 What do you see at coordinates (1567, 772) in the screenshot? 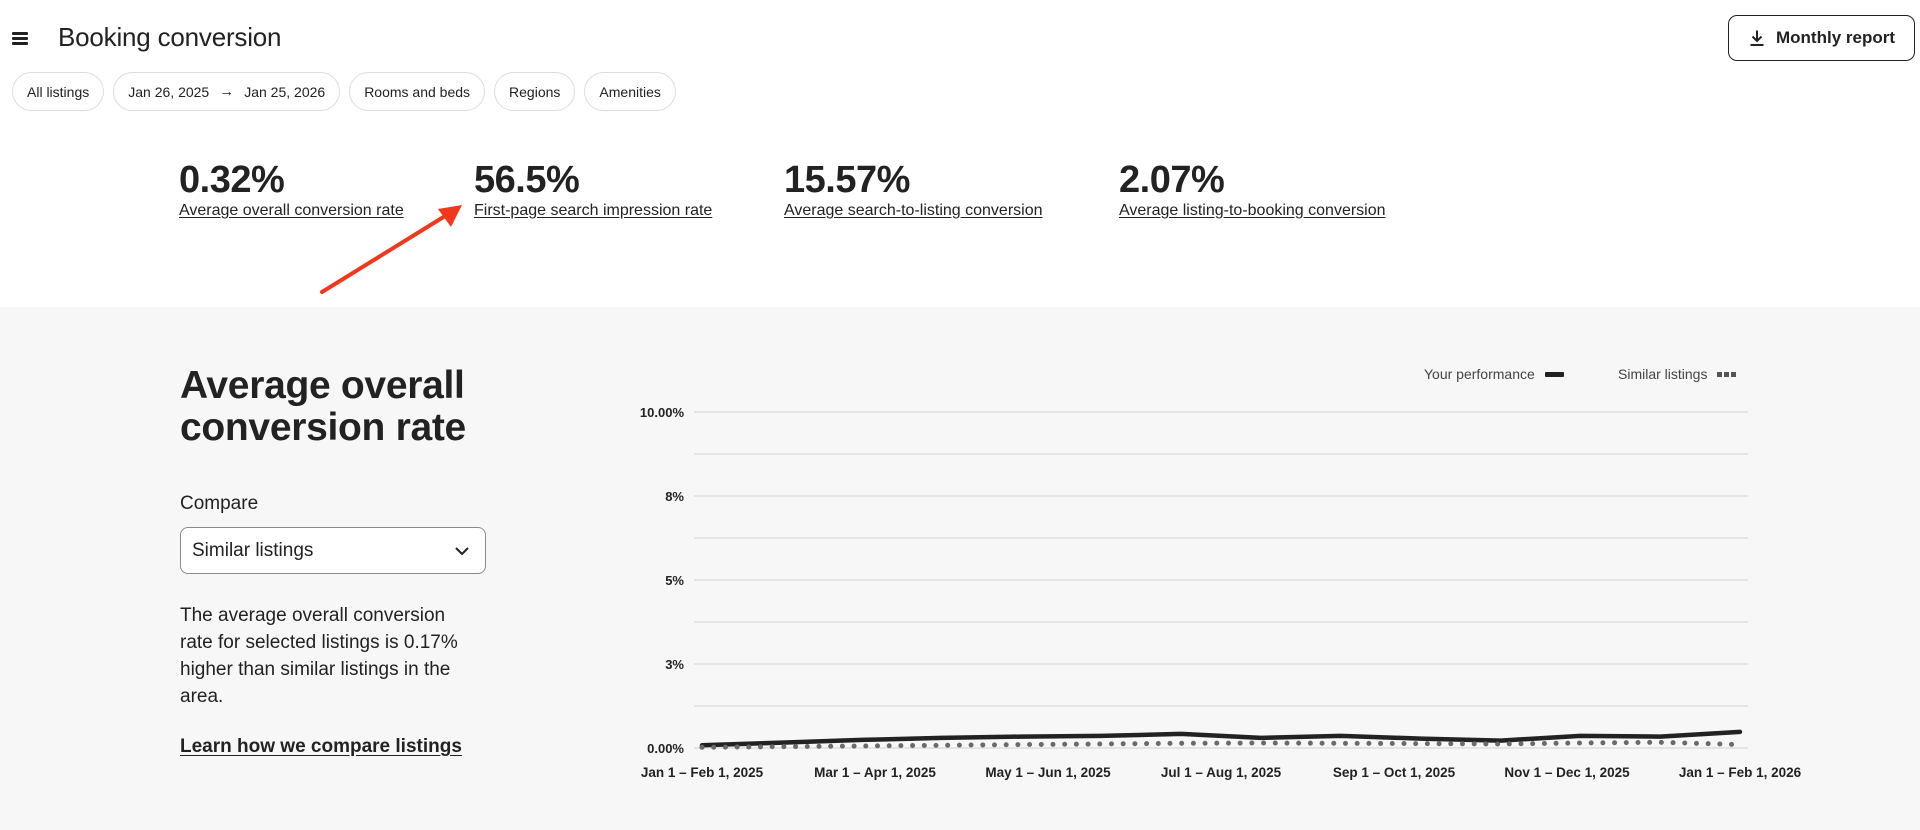
I see `x-tick-label: Nov 1 – Dec 1, 2025` at bounding box center [1567, 772].